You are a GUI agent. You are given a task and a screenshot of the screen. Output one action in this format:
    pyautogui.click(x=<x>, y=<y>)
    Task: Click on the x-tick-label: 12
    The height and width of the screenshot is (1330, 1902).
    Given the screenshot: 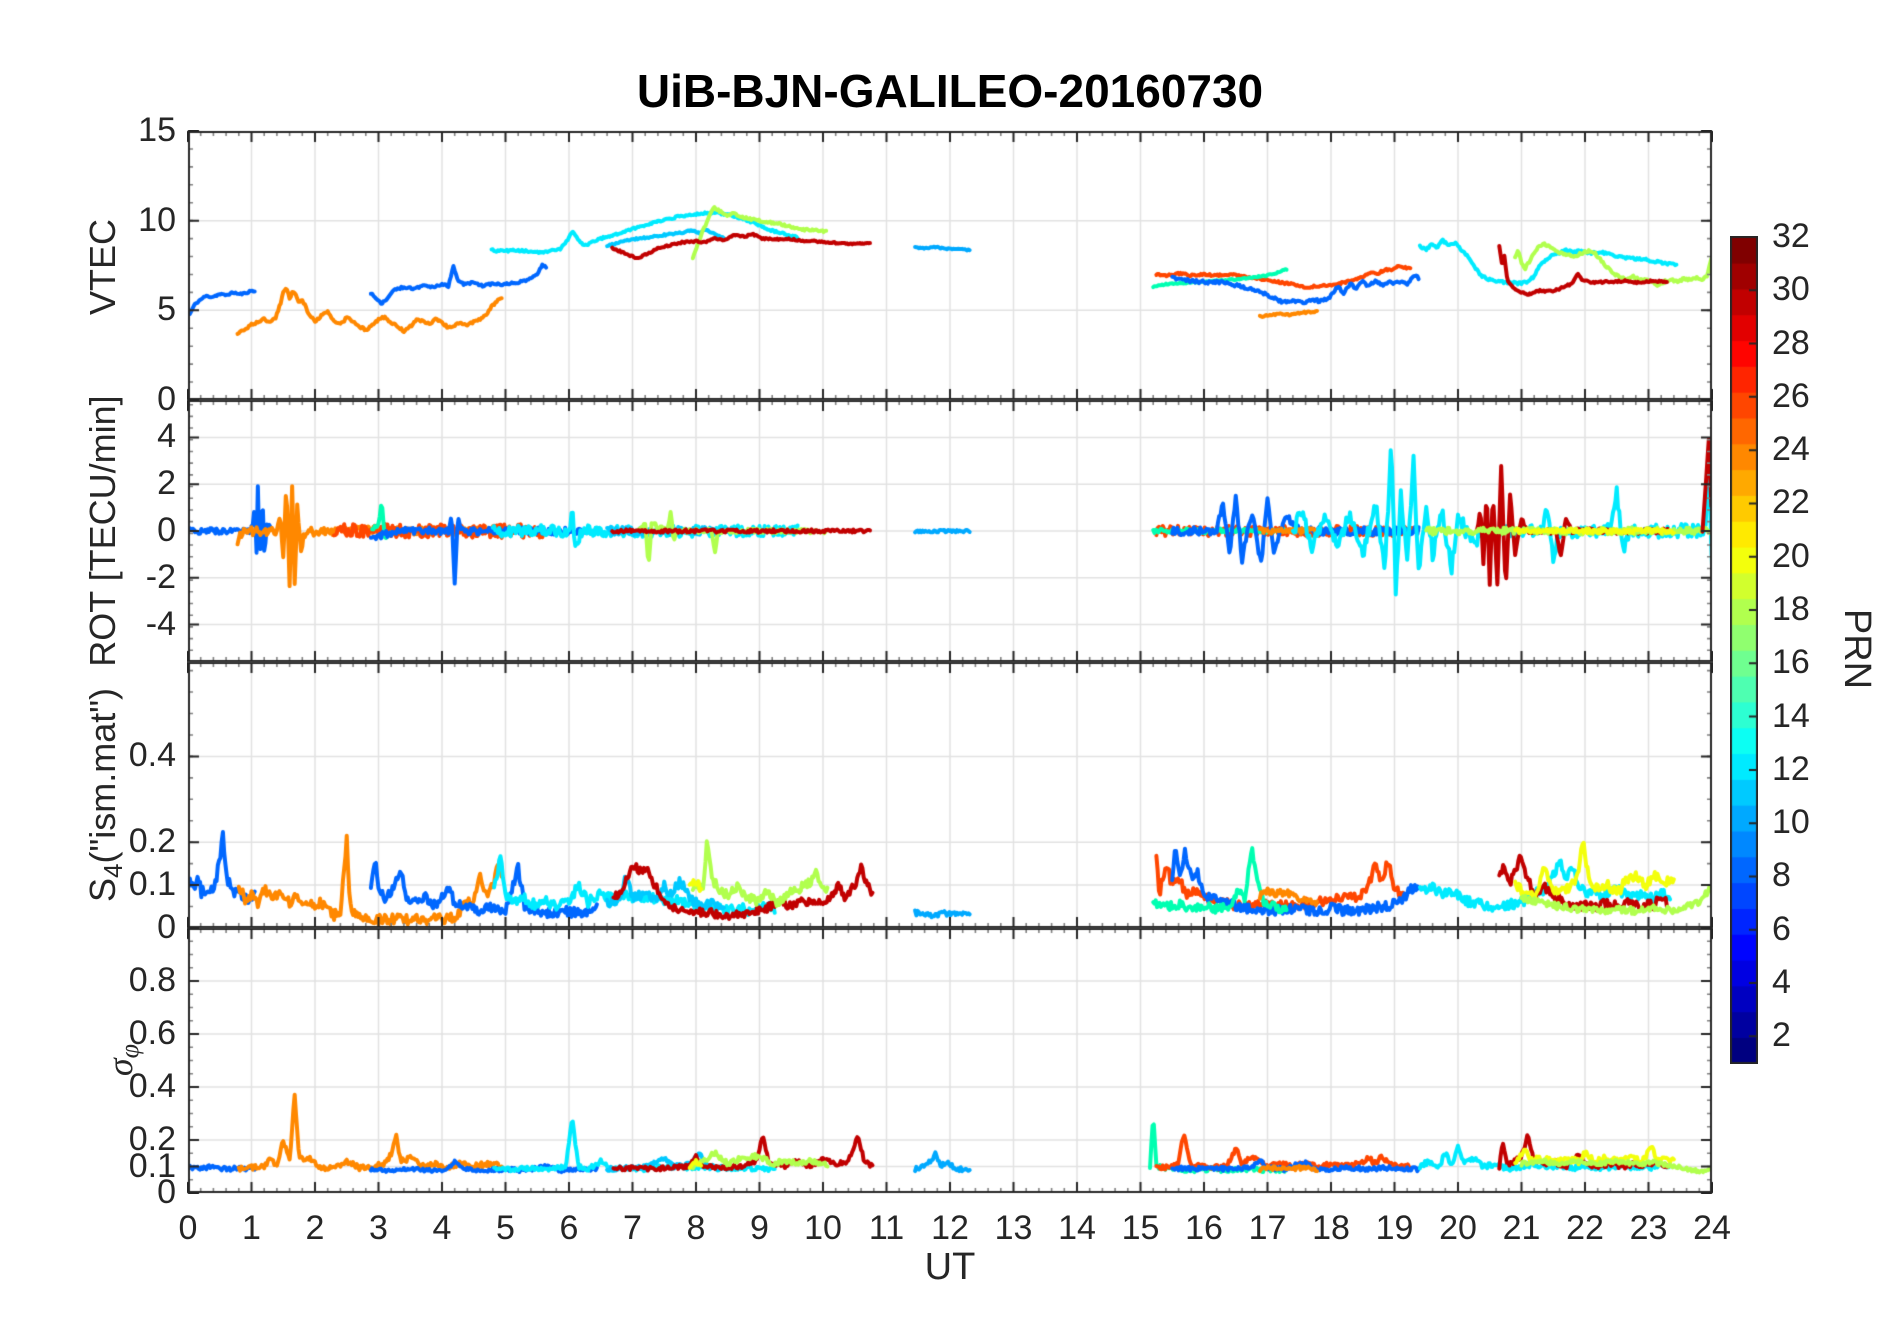 What is the action you would take?
    pyautogui.click(x=950, y=1228)
    